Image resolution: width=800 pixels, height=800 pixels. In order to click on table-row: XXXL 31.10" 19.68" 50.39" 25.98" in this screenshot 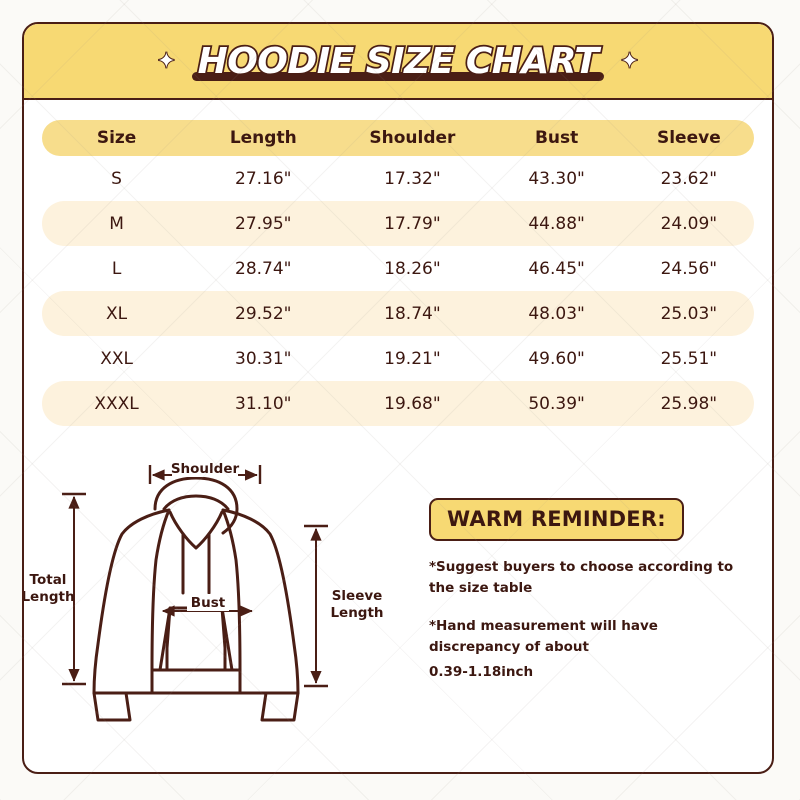, I will do `click(398, 403)`.